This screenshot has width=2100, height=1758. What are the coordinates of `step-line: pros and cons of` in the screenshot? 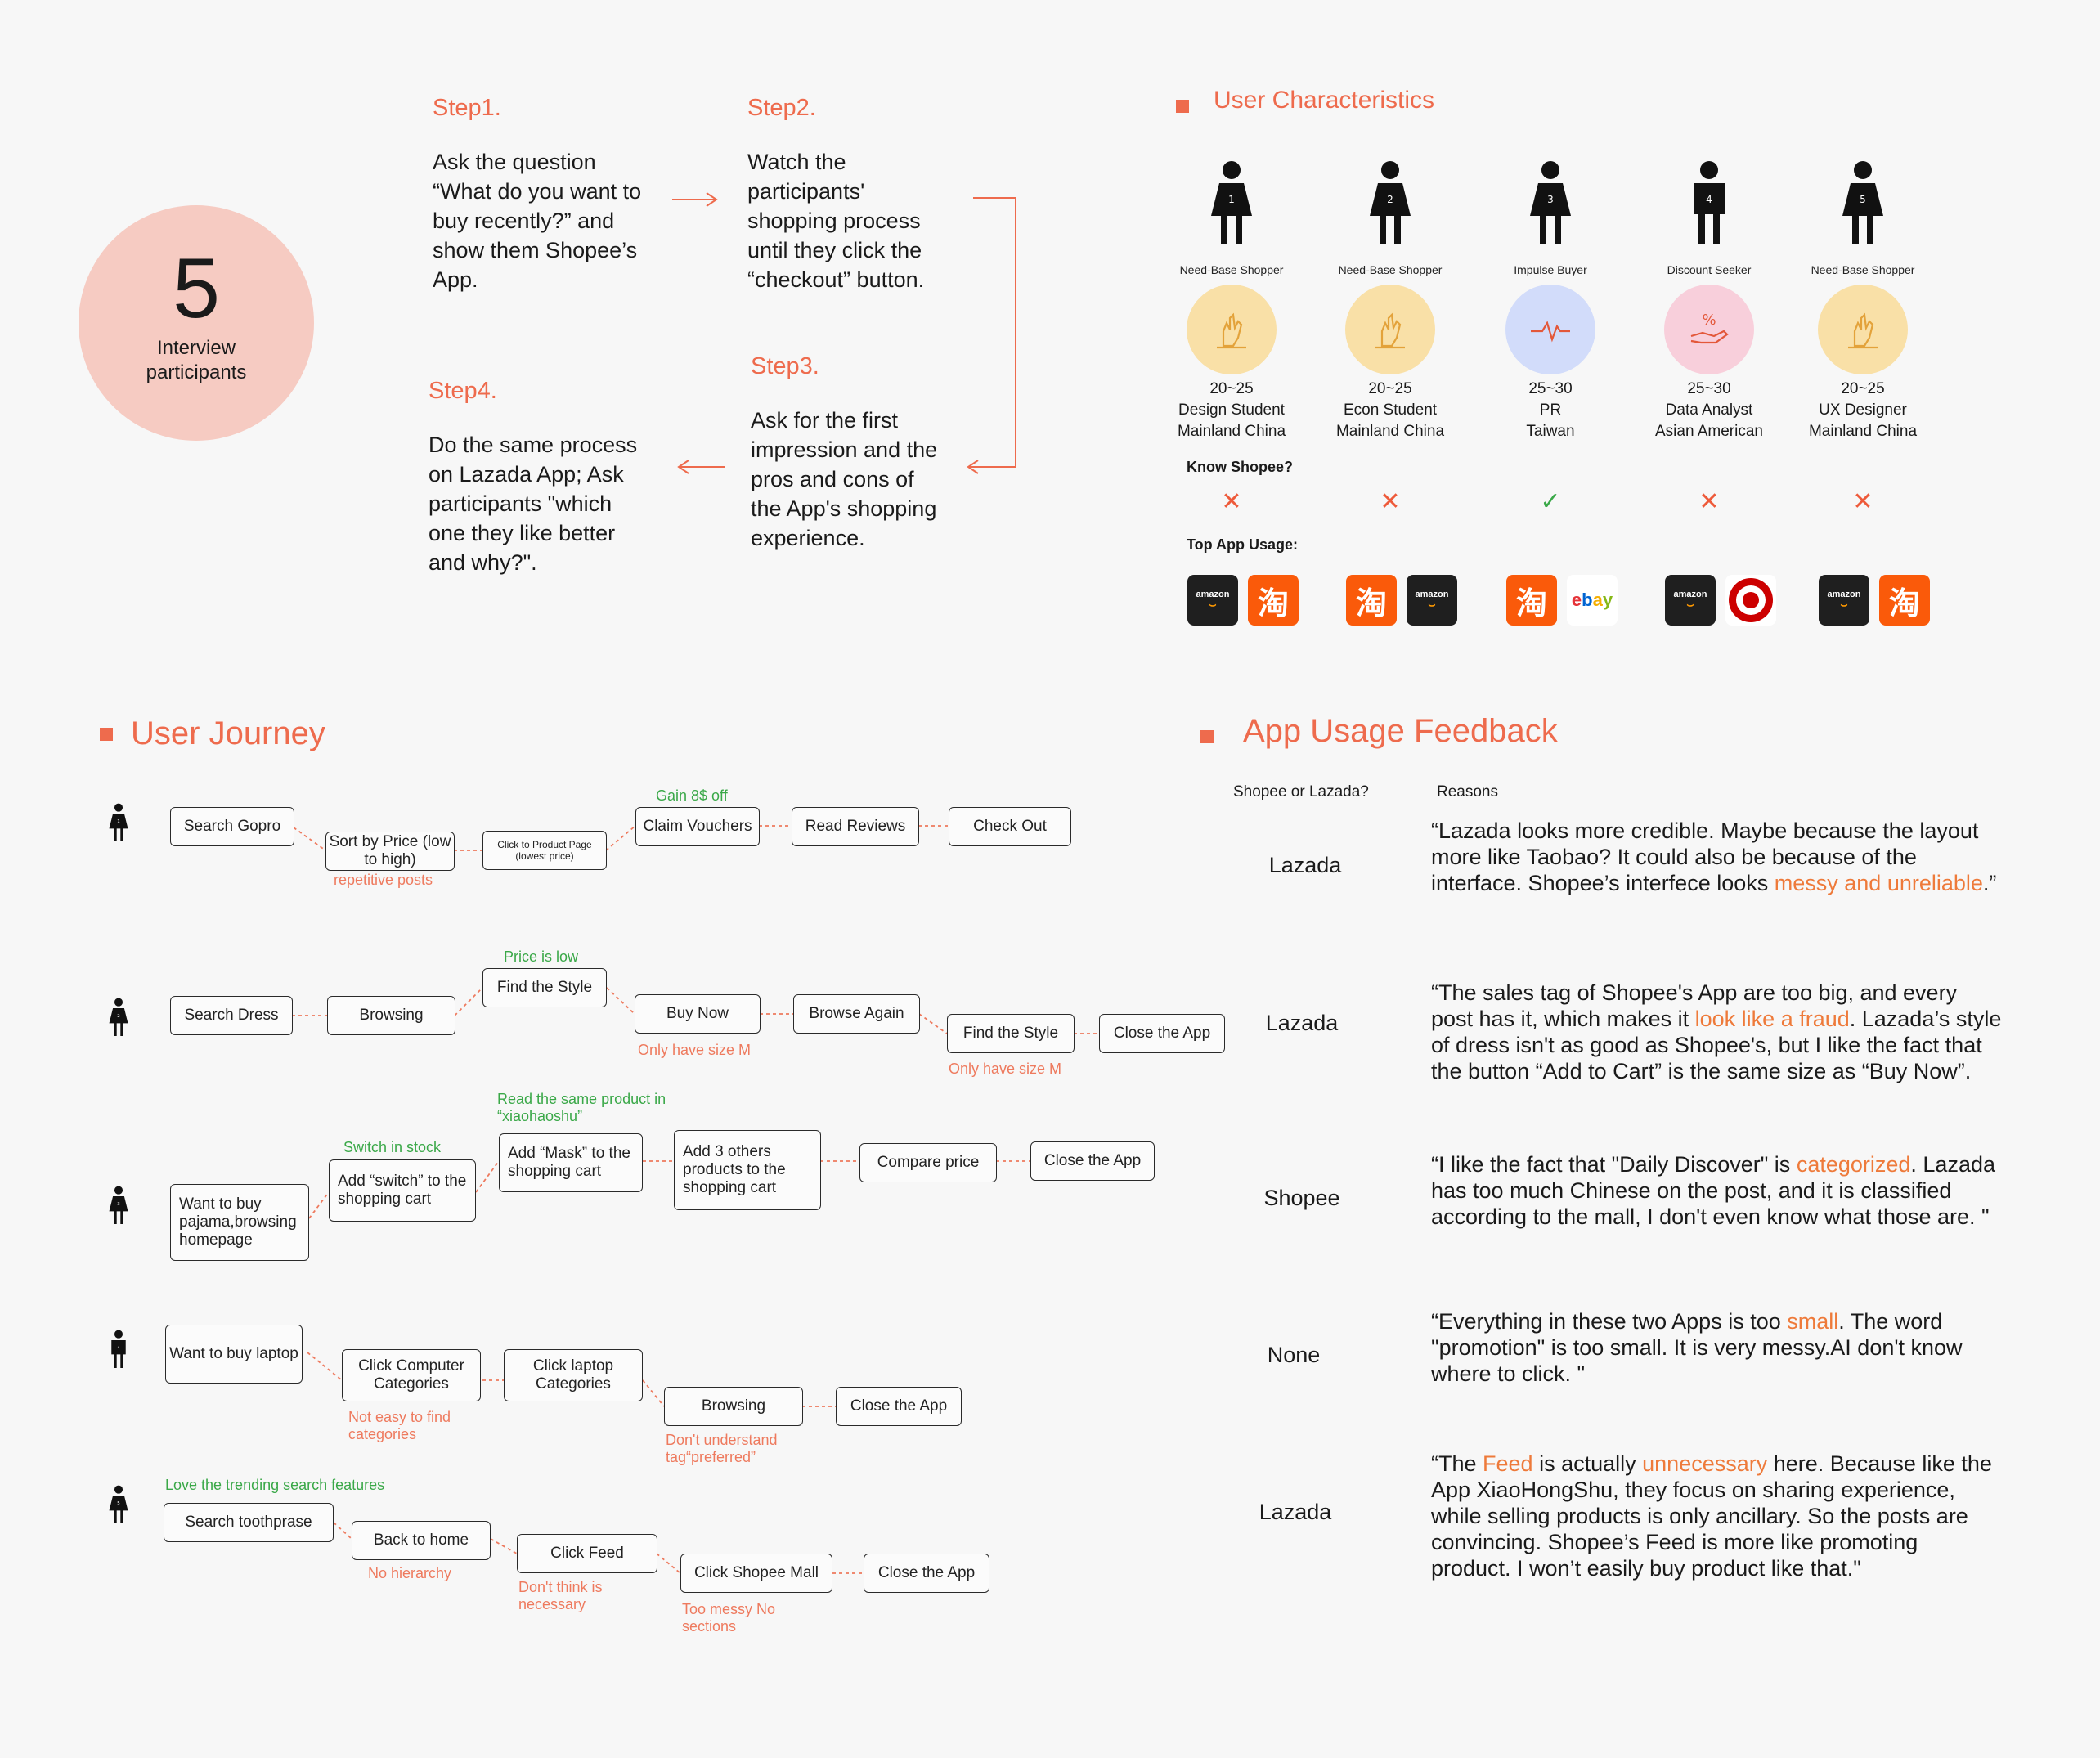 It's located at (833, 479).